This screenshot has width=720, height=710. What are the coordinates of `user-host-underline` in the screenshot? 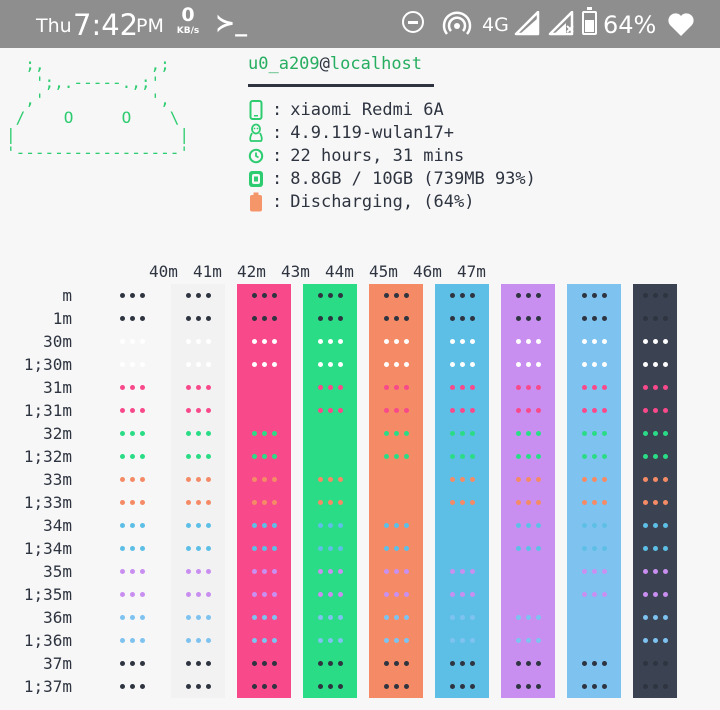 It's located at (341, 85).